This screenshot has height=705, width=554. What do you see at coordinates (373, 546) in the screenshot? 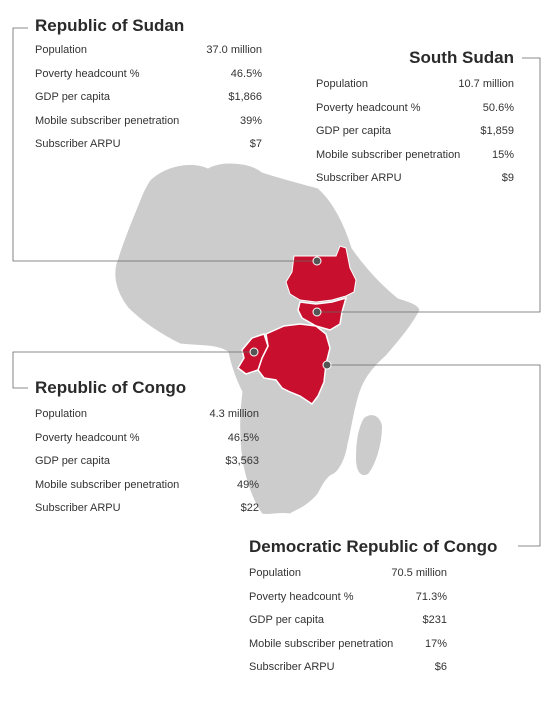
I see `panel-title: Democratic Republic of Congo` at bounding box center [373, 546].